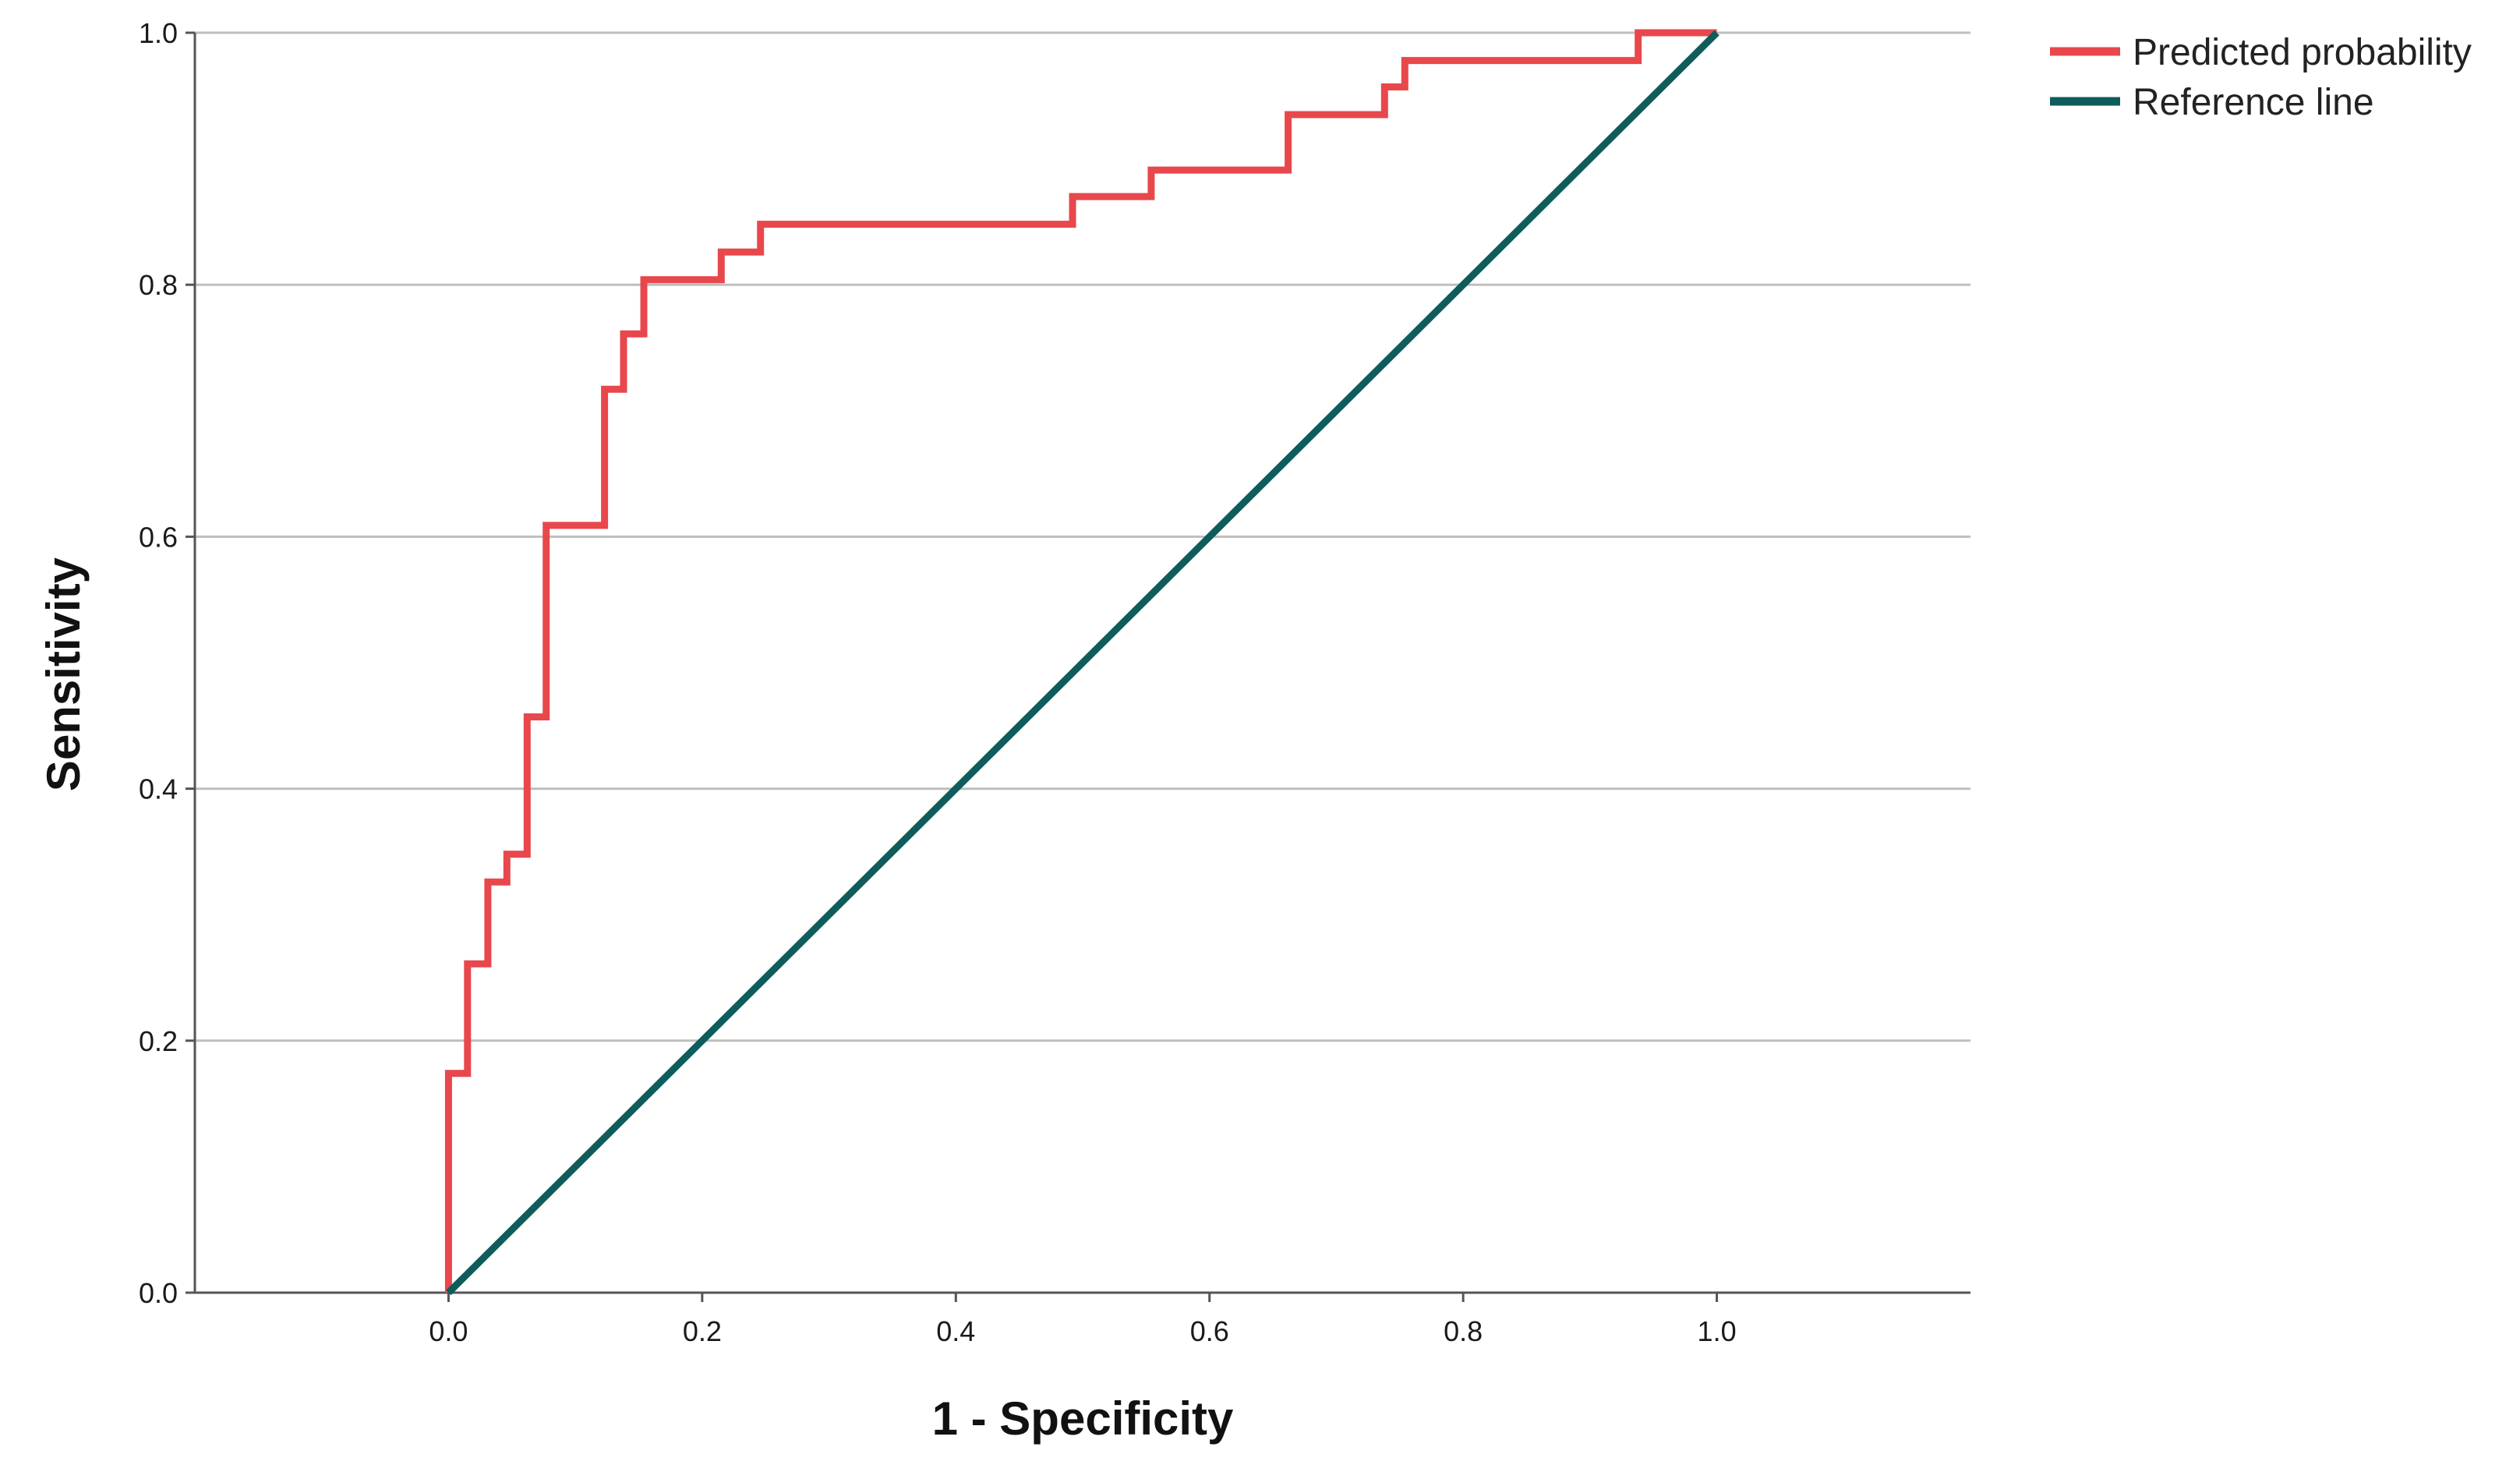  I want to click on x-tick-label: 1.0, so click(1718, 1331).